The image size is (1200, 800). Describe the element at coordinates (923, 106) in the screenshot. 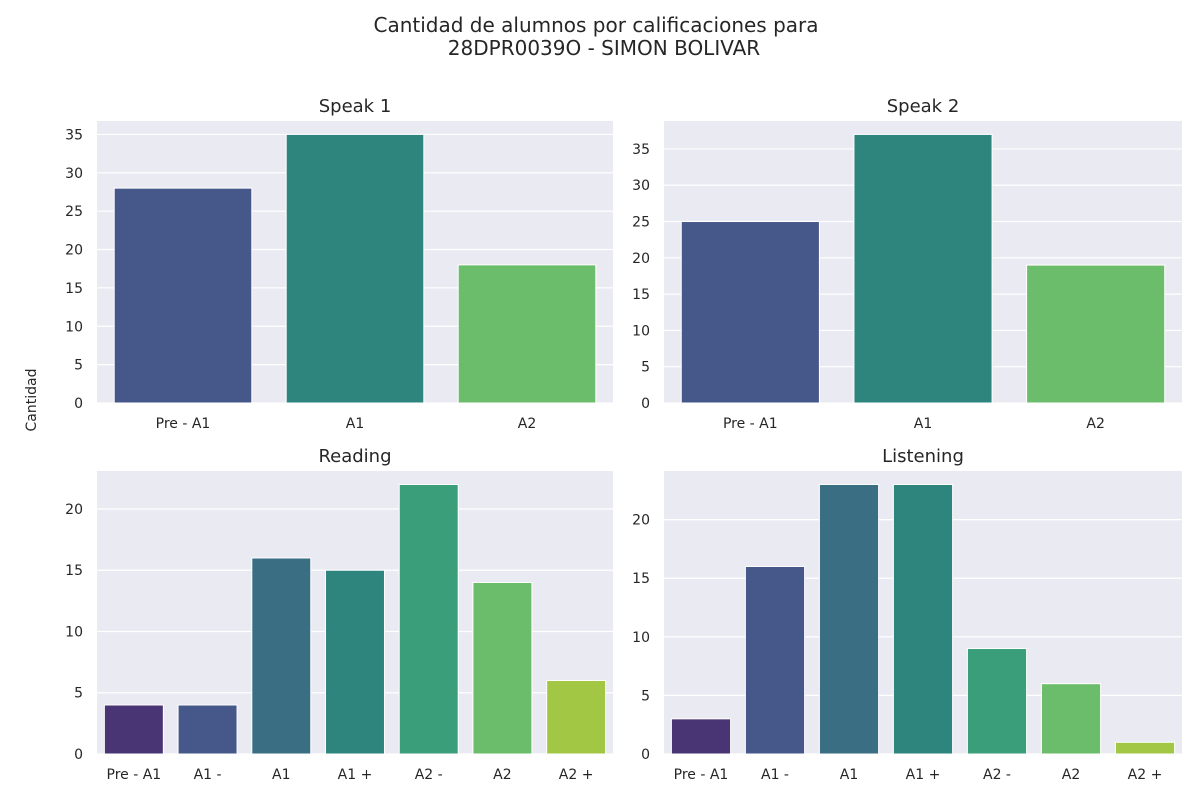

I see `panel-title: Speak 2` at that location.